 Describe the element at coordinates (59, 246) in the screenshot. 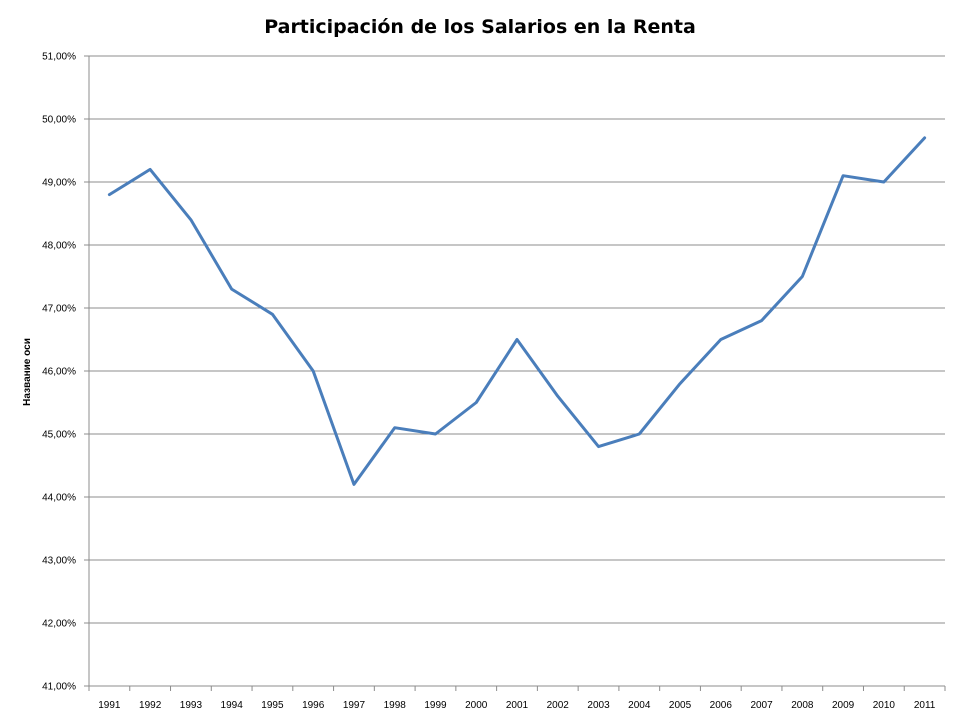

I see `y-tick-label: 48,00%` at that location.